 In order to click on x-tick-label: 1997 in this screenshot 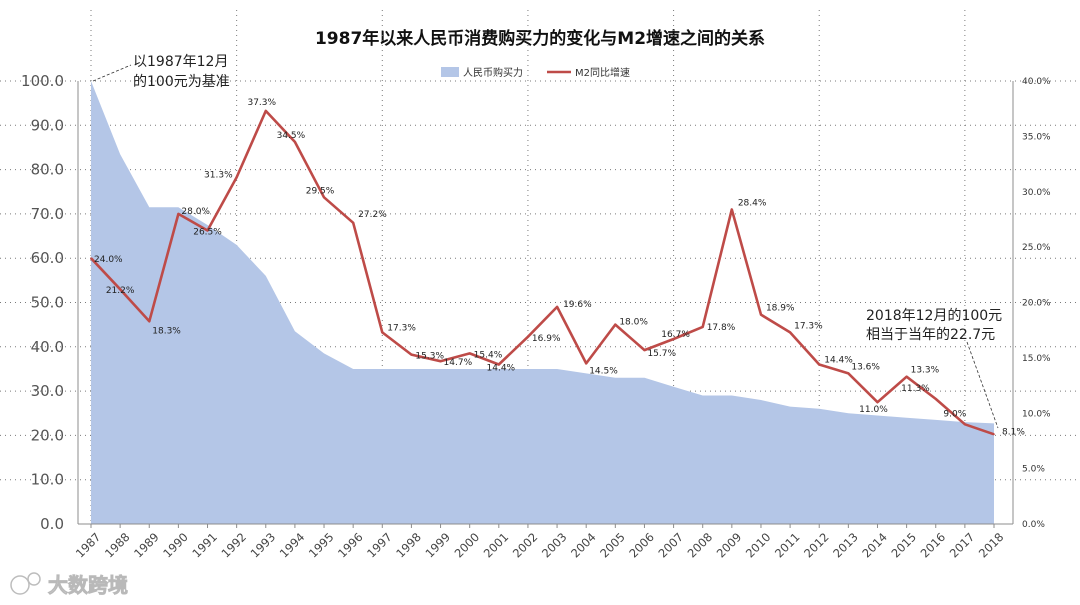, I will do `click(379, 545)`.